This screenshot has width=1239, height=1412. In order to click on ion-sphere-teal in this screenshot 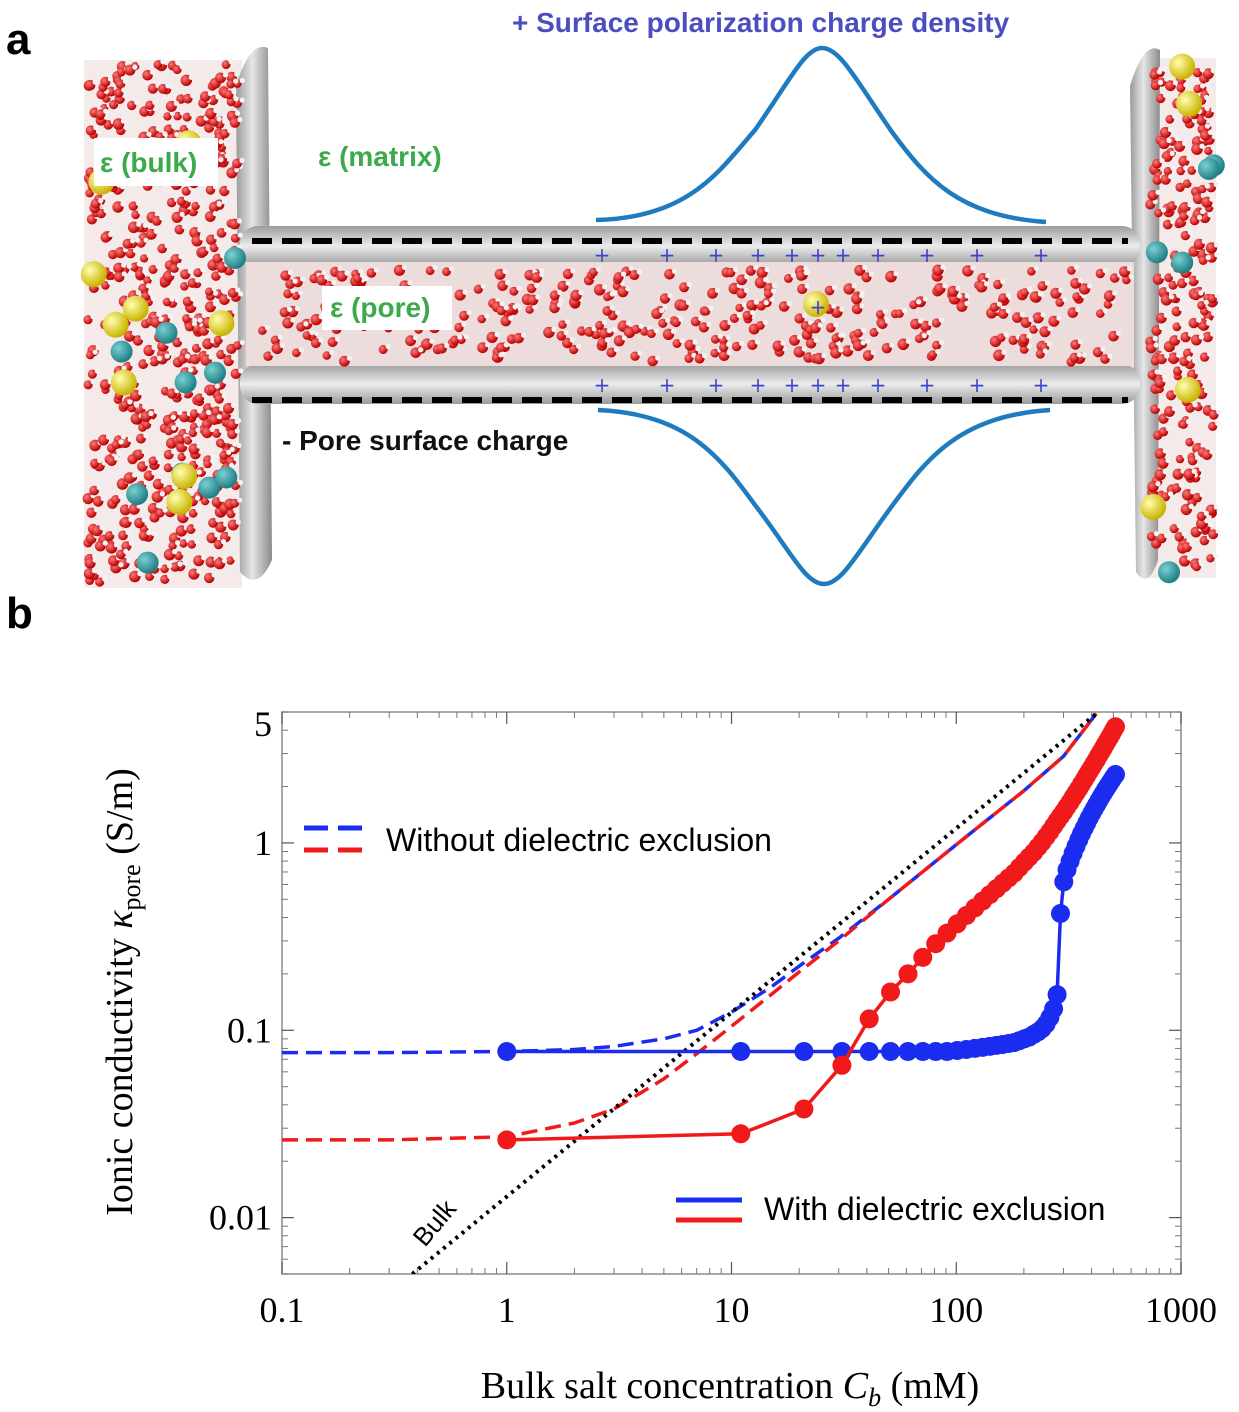, I will do `click(137, 494)`.